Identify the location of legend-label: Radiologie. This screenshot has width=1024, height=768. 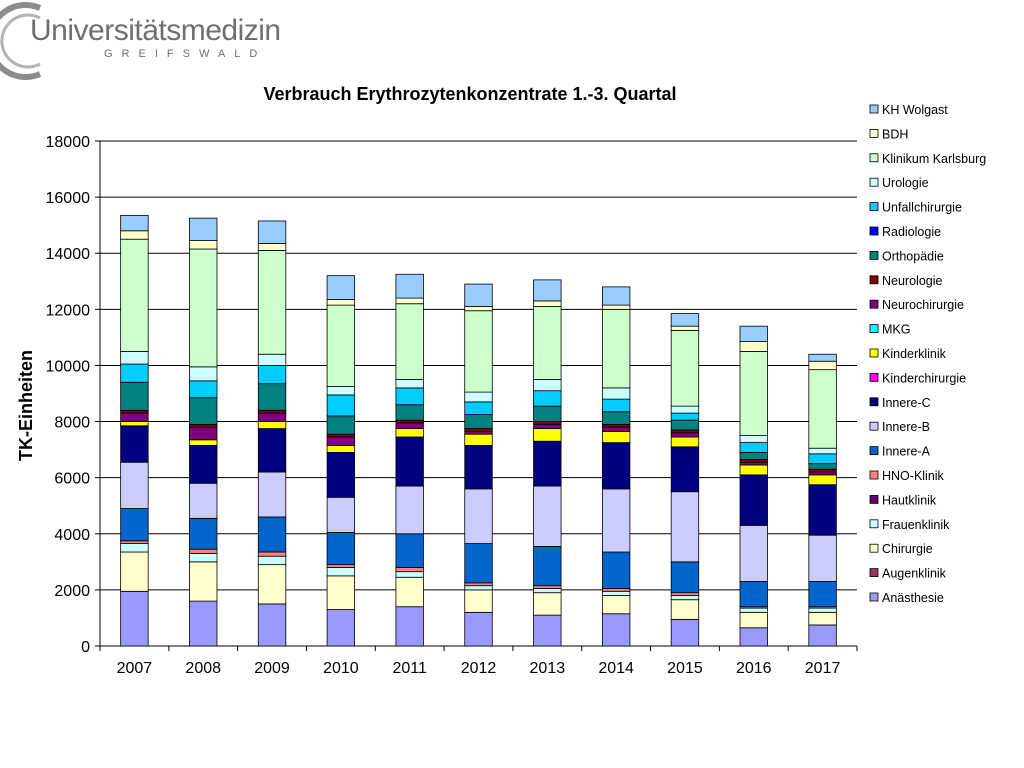
(911, 232).